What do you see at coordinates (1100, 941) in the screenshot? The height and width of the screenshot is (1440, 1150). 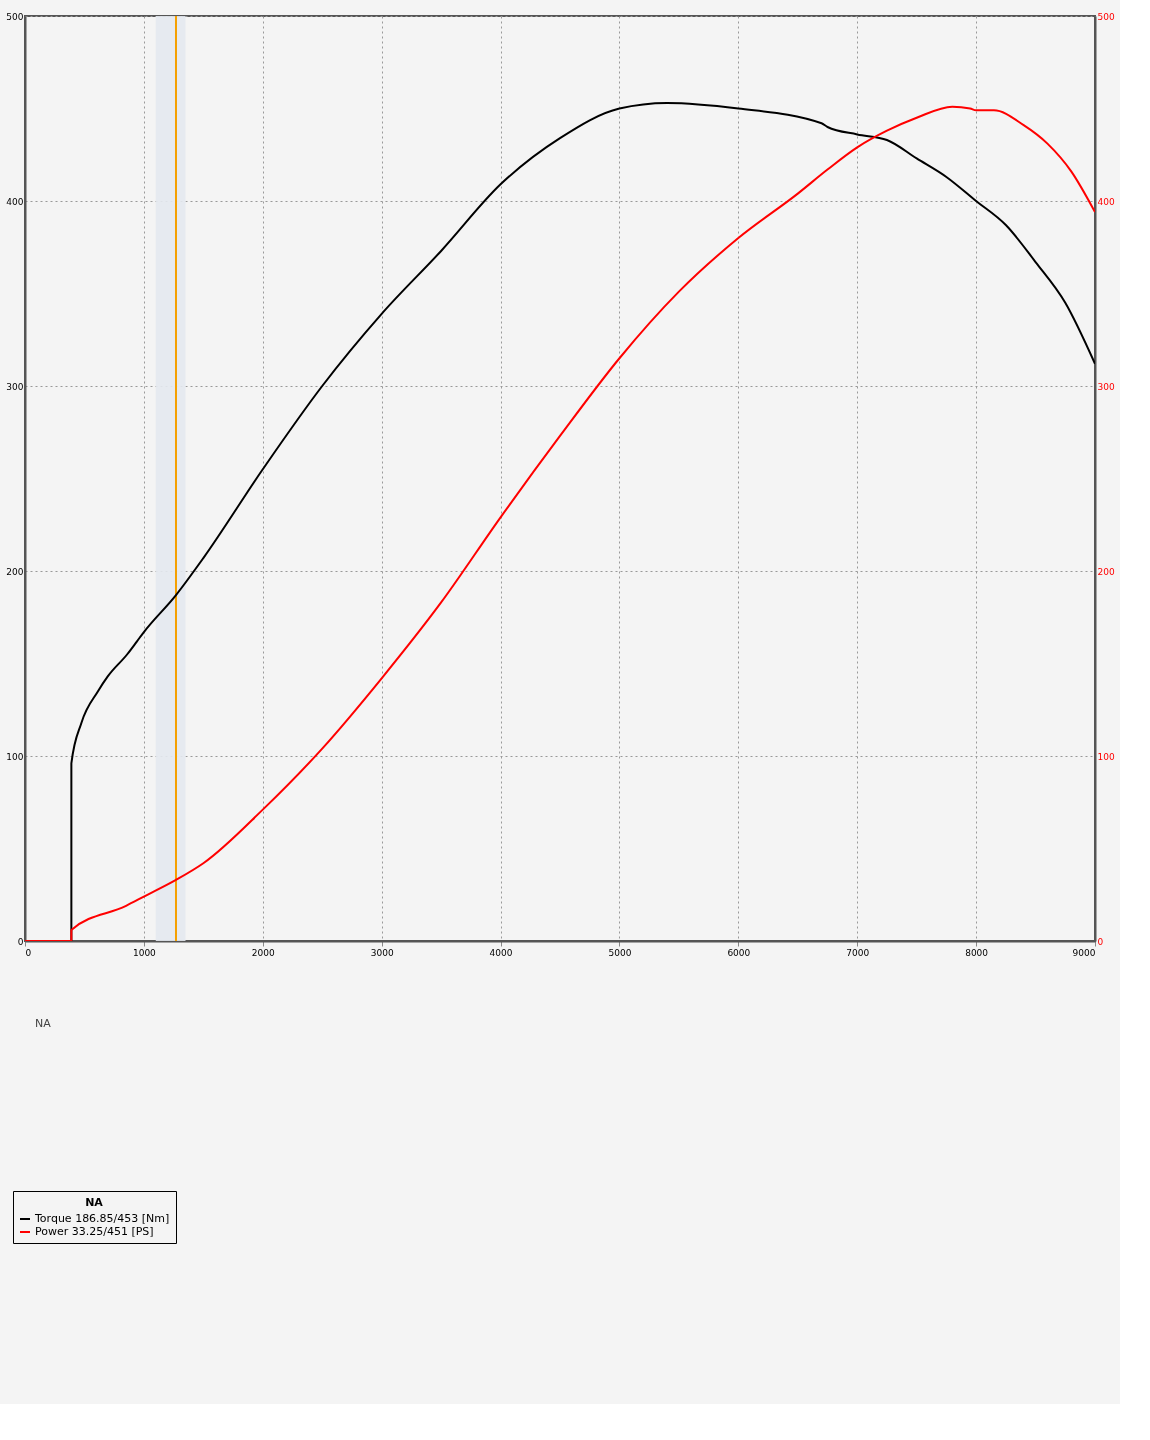 I see `y2-tick-label: 0` at bounding box center [1100, 941].